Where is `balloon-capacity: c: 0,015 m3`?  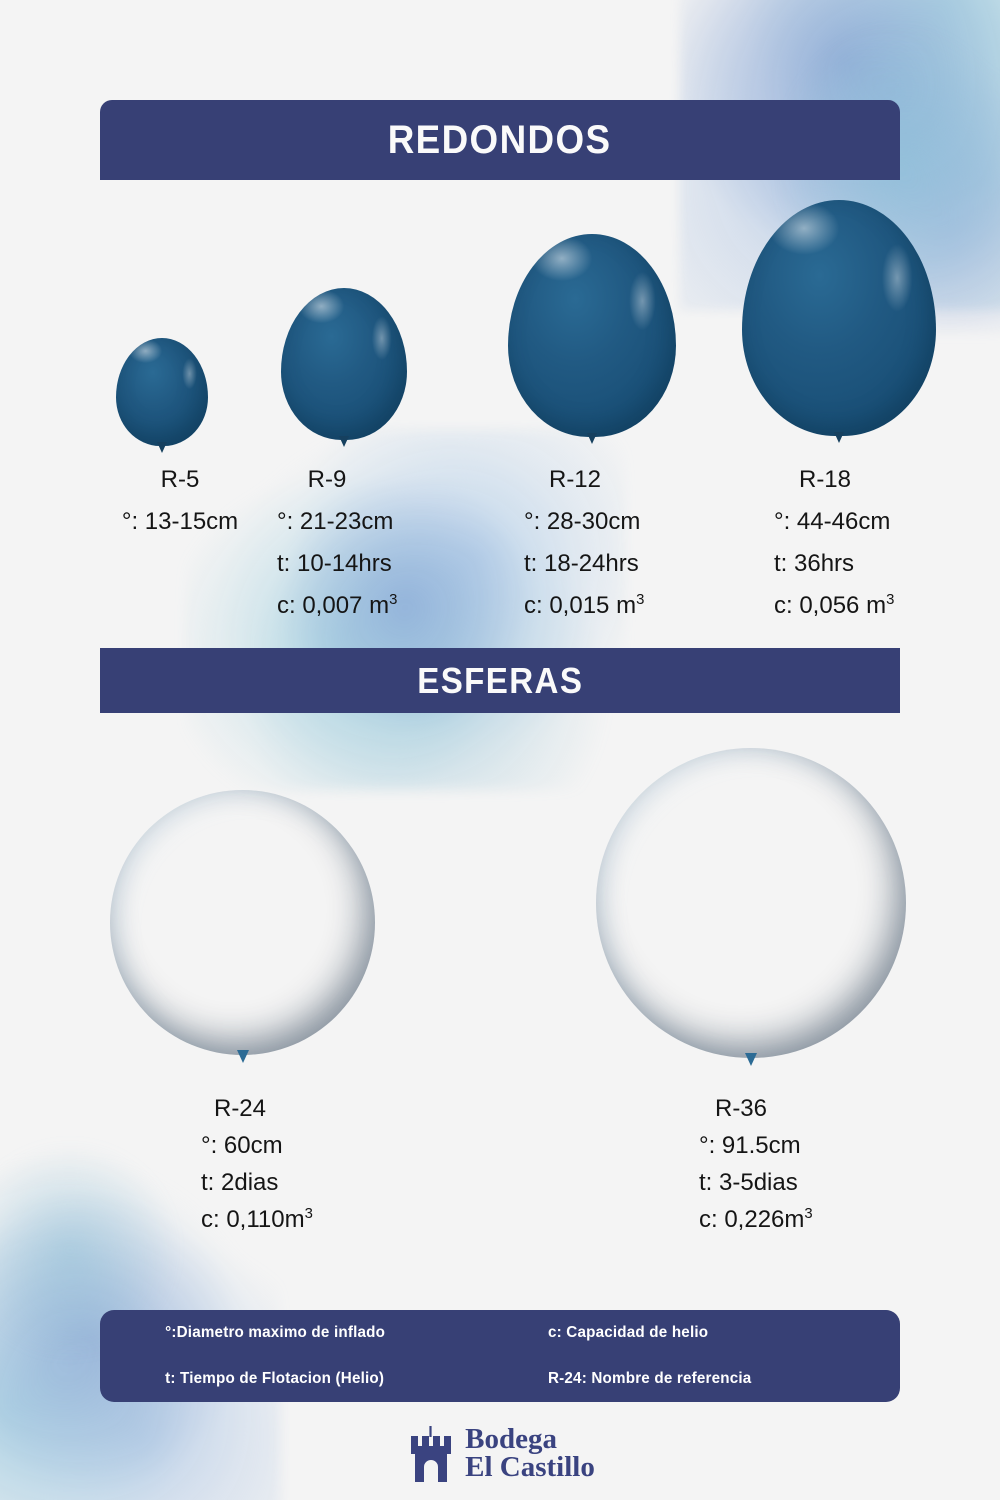
balloon-capacity: c: 0,015 m3 is located at coordinates (584, 605).